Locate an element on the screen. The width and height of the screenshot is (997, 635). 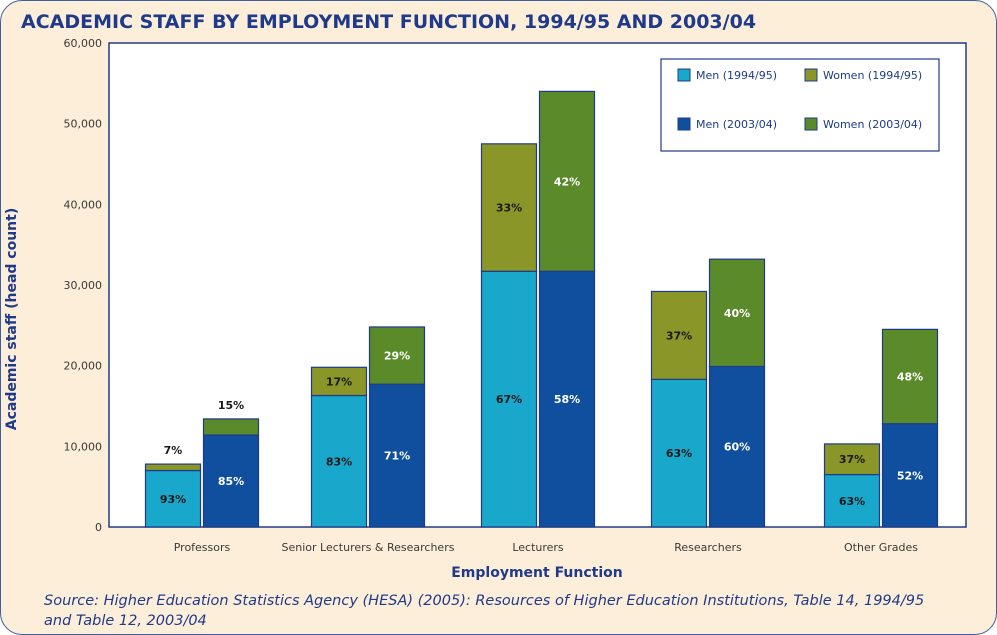
data-label: 33% is located at coordinates (509, 208).